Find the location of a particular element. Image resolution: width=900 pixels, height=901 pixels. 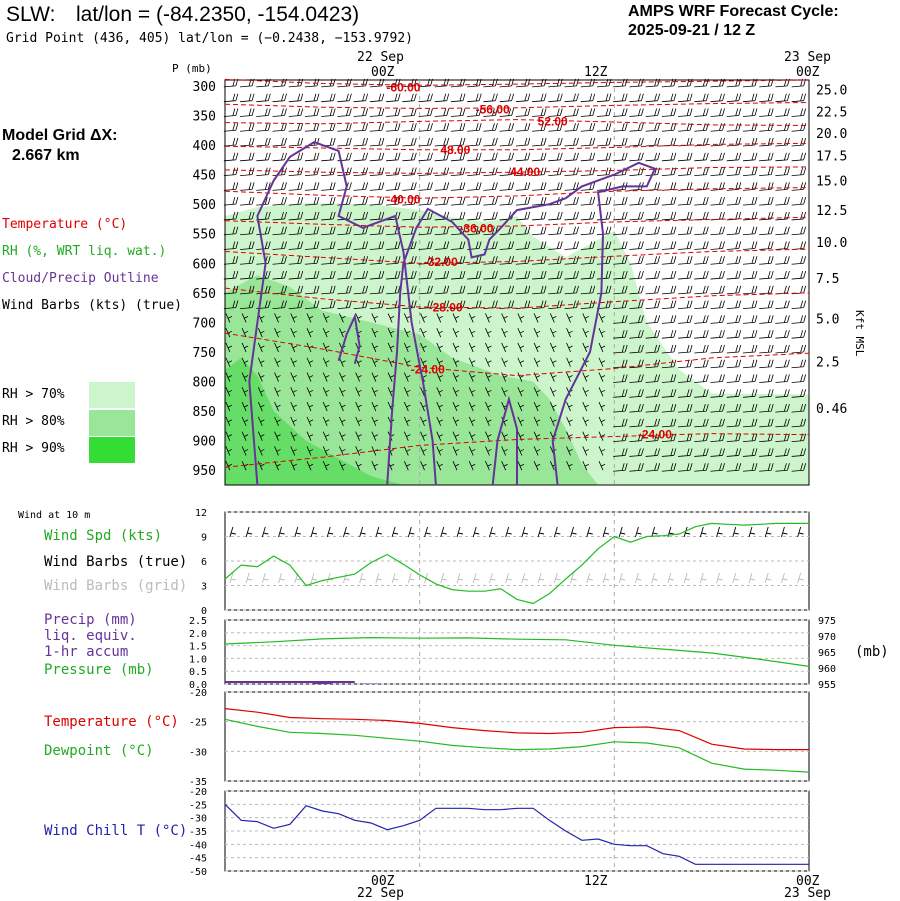

bottom-tick-00z-left: 00Z is located at coordinates (383, 881).